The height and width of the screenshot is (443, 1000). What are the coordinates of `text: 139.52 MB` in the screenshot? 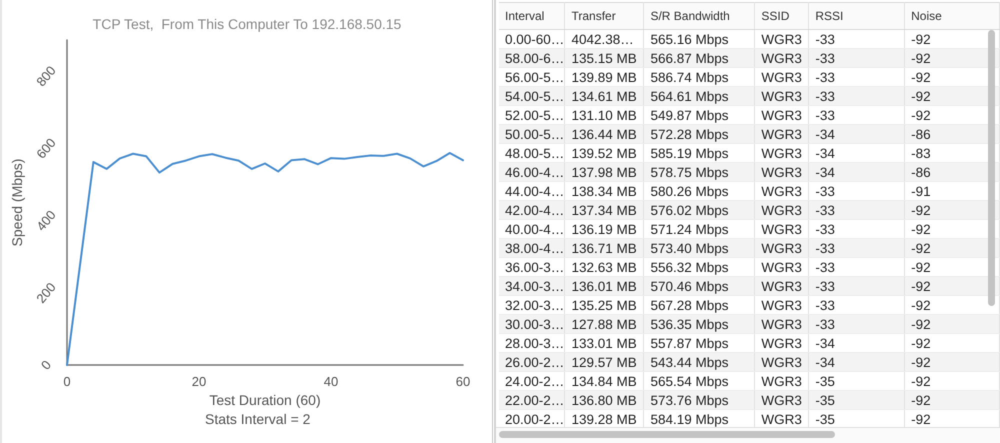 It's located at (604, 153).